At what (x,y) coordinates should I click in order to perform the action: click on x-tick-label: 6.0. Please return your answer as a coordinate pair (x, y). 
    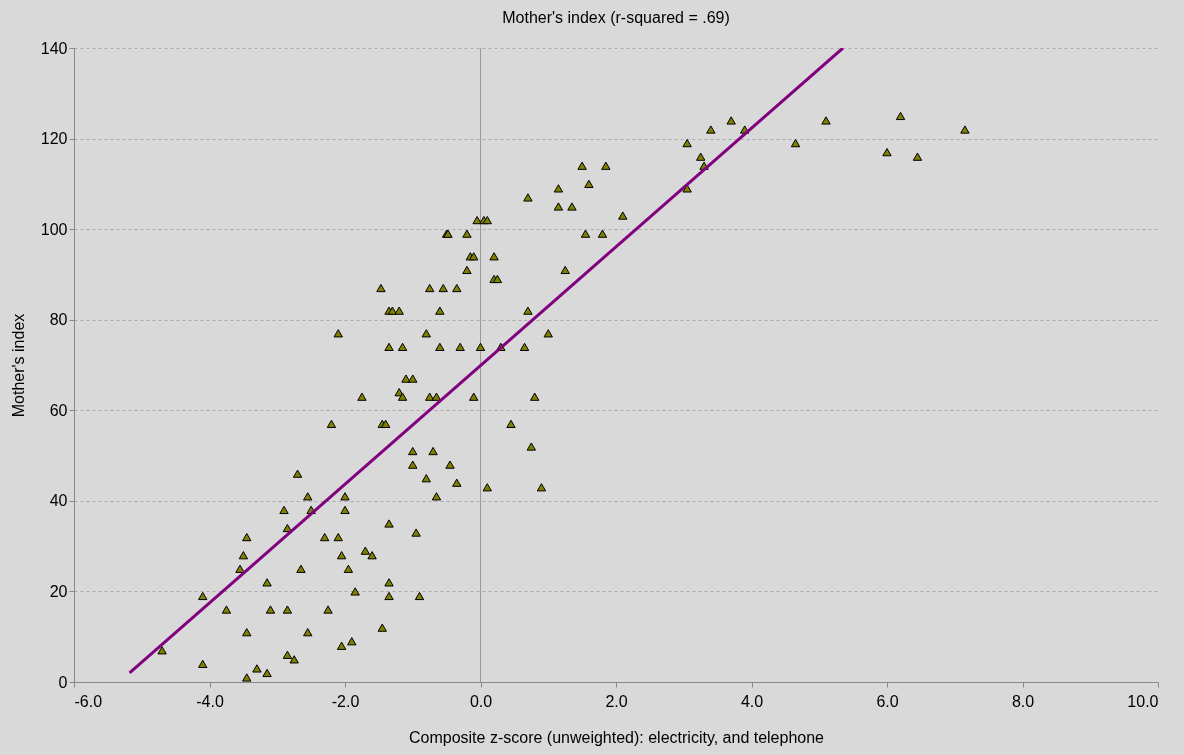
    Looking at the image, I should click on (887, 701).